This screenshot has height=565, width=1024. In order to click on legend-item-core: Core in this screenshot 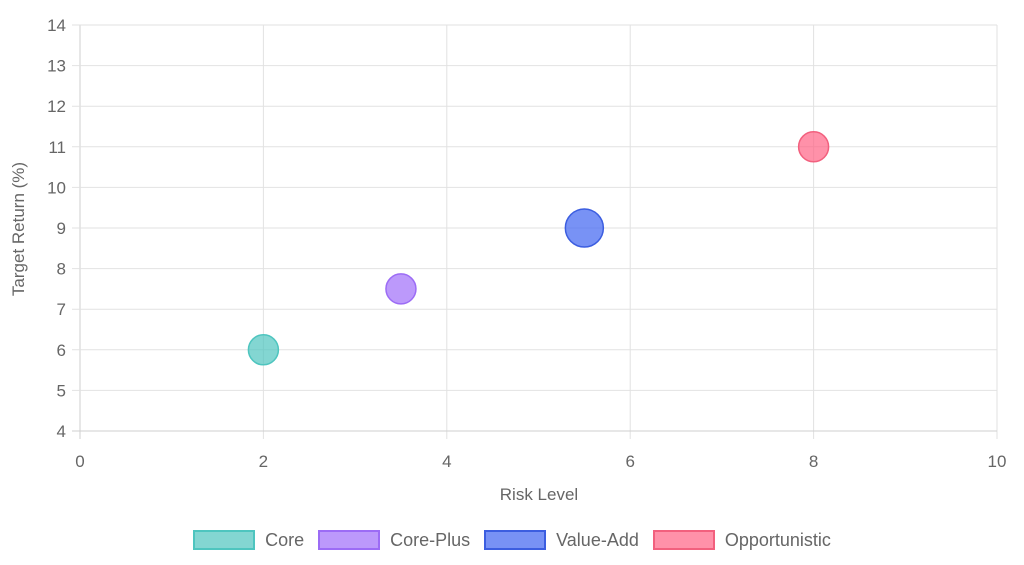, I will do `click(248, 540)`.